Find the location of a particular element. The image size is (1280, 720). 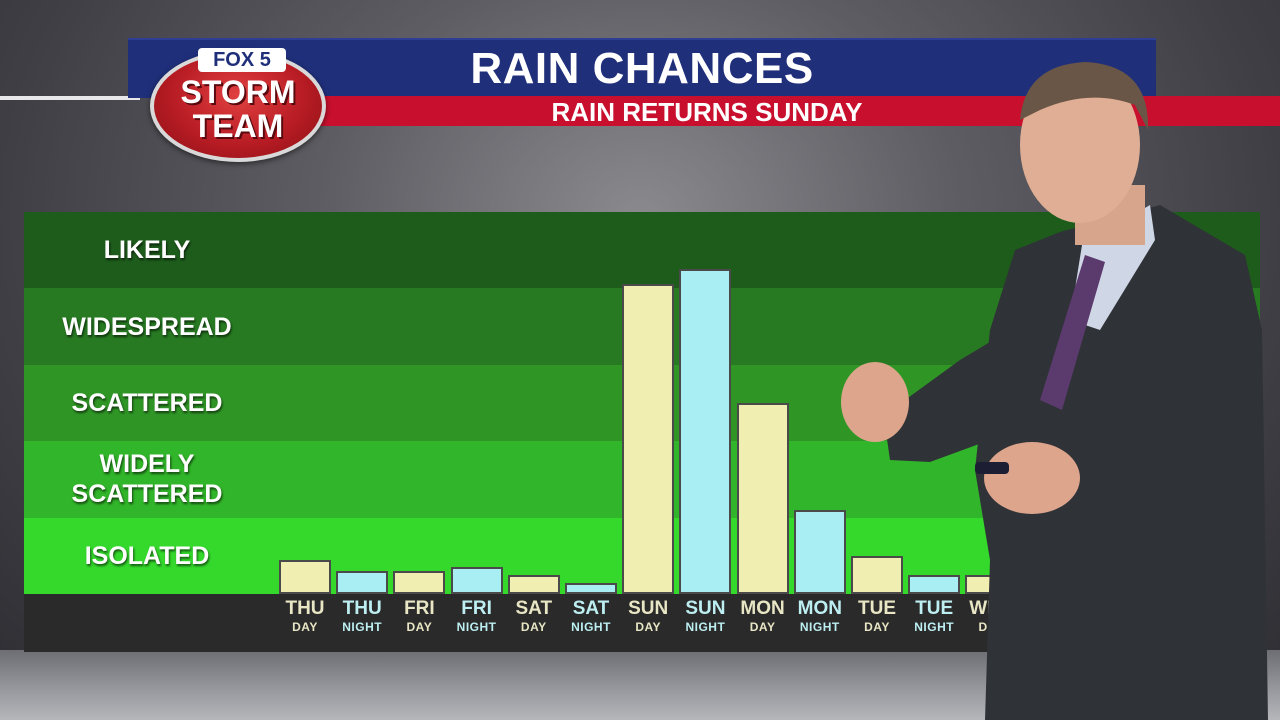

x-tick-label: THU NIGHT is located at coordinates (362, 616).